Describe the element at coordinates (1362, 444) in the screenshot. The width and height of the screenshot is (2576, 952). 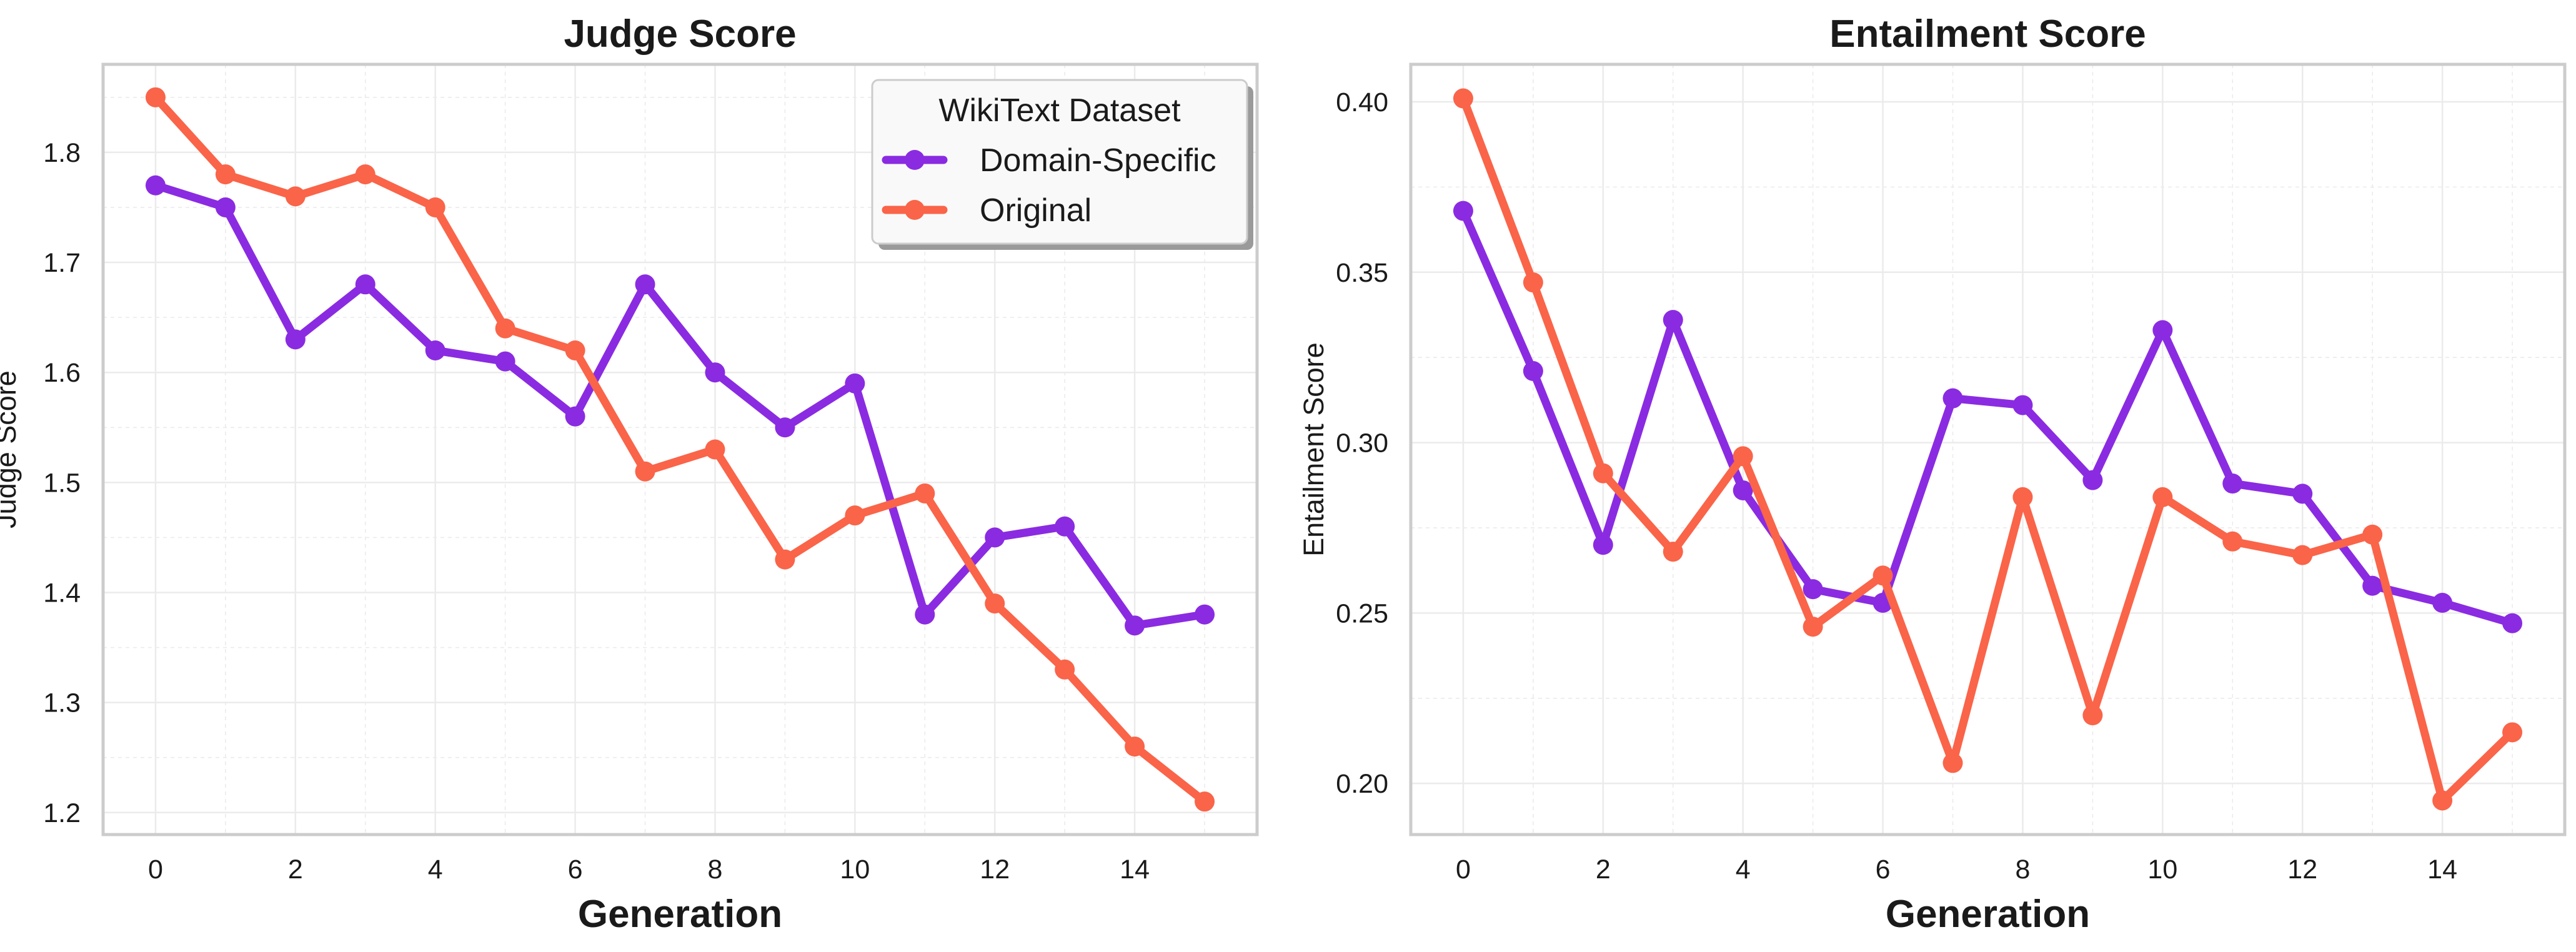
I see `entailment-score-y-tick-label: 0.30` at that location.